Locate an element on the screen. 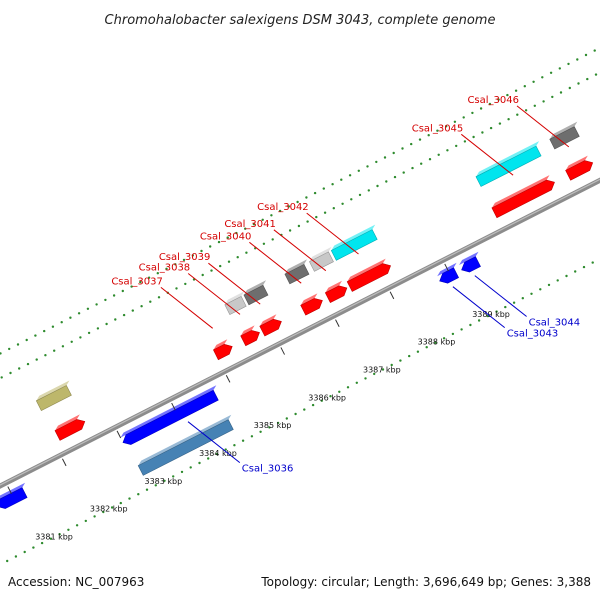  tick-label: 3389 kbp is located at coordinates (491, 314).